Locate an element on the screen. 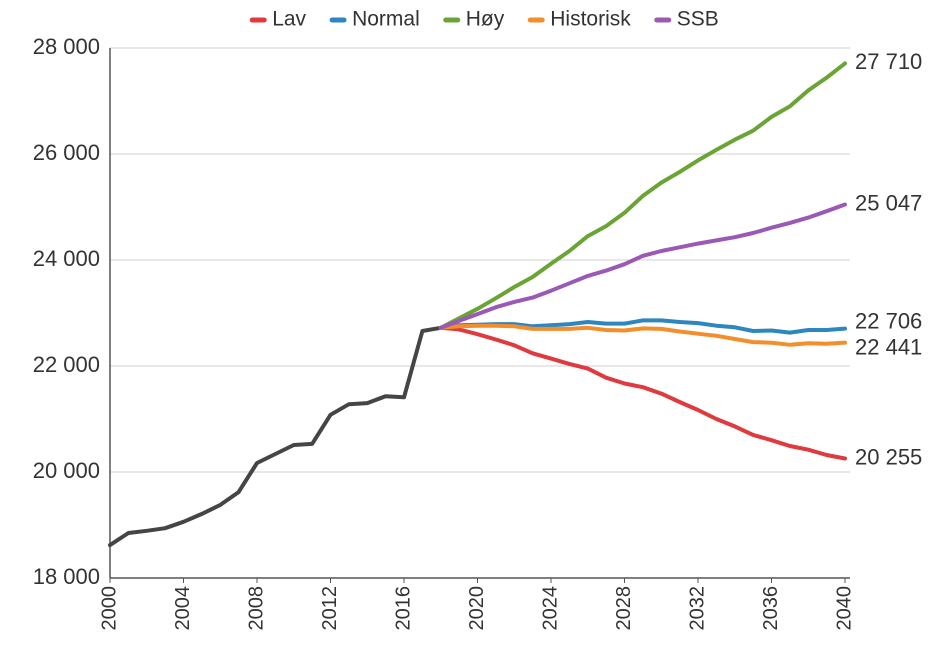 This screenshot has height=650, width=941. legend-label: Normal is located at coordinates (386, 19).